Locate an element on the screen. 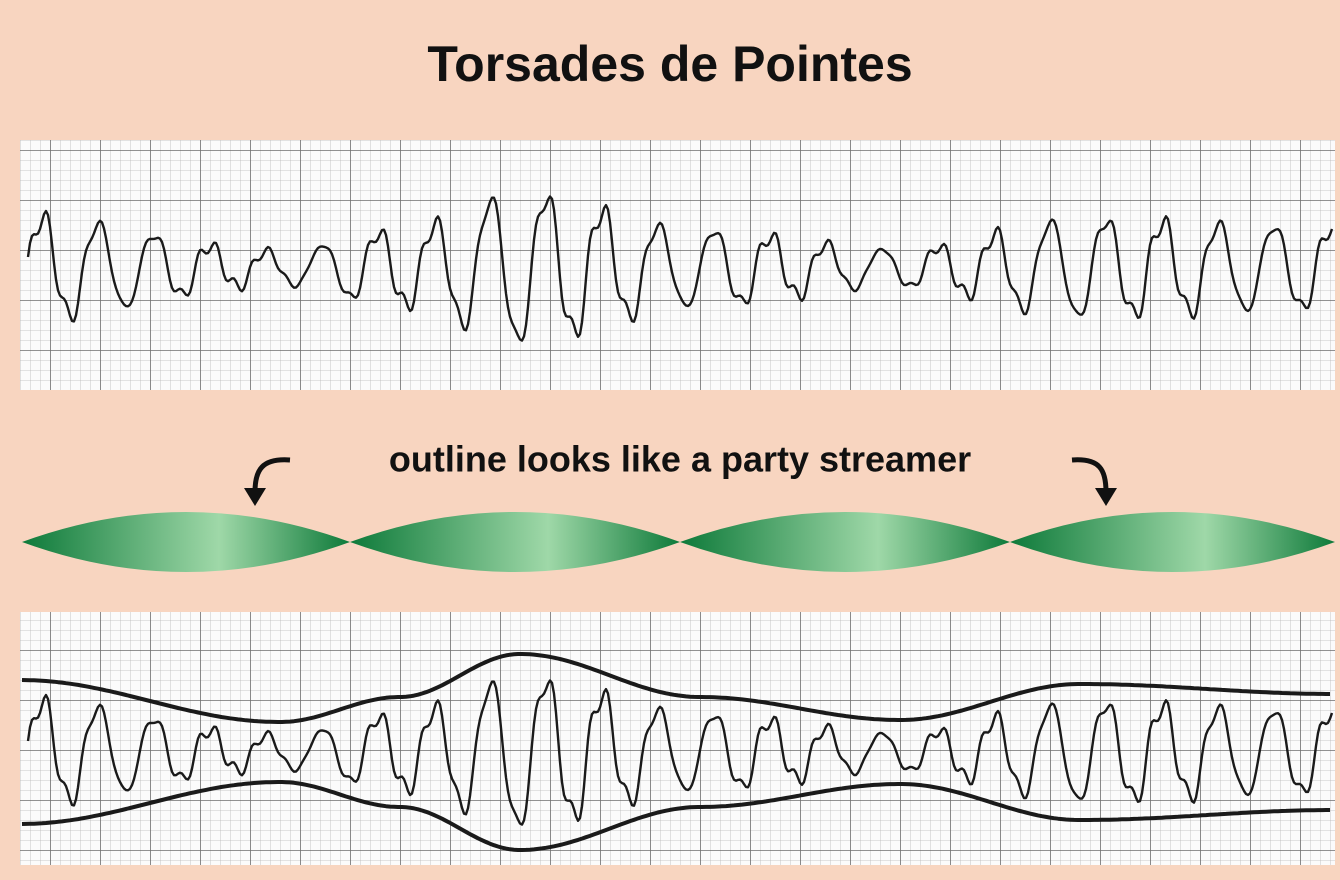 Image resolution: width=1340 pixels, height=880 pixels. streamer is located at coordinates (678, 542).